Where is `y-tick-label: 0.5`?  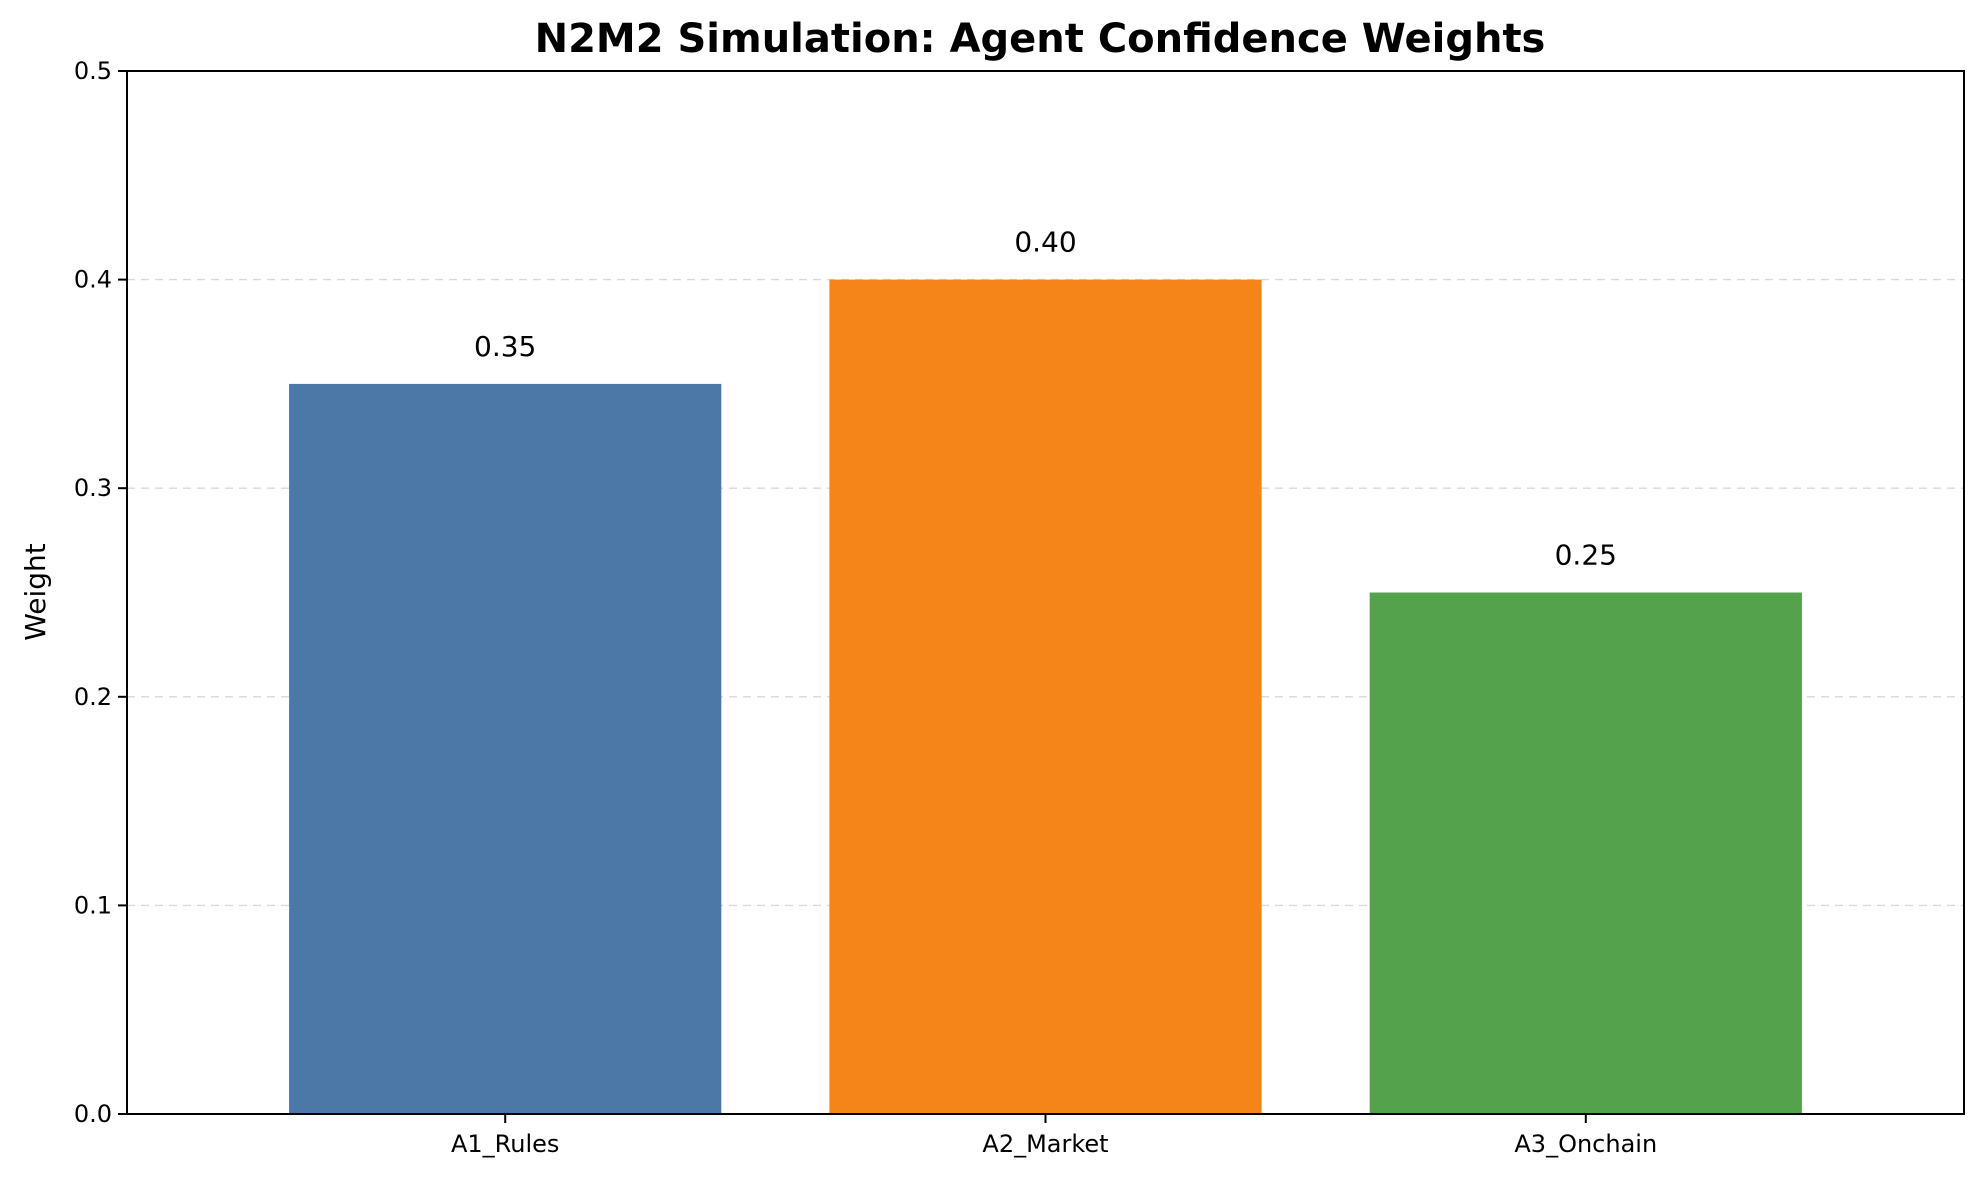 y-tick-label: 0.5 is located at coordinates (93, 71).